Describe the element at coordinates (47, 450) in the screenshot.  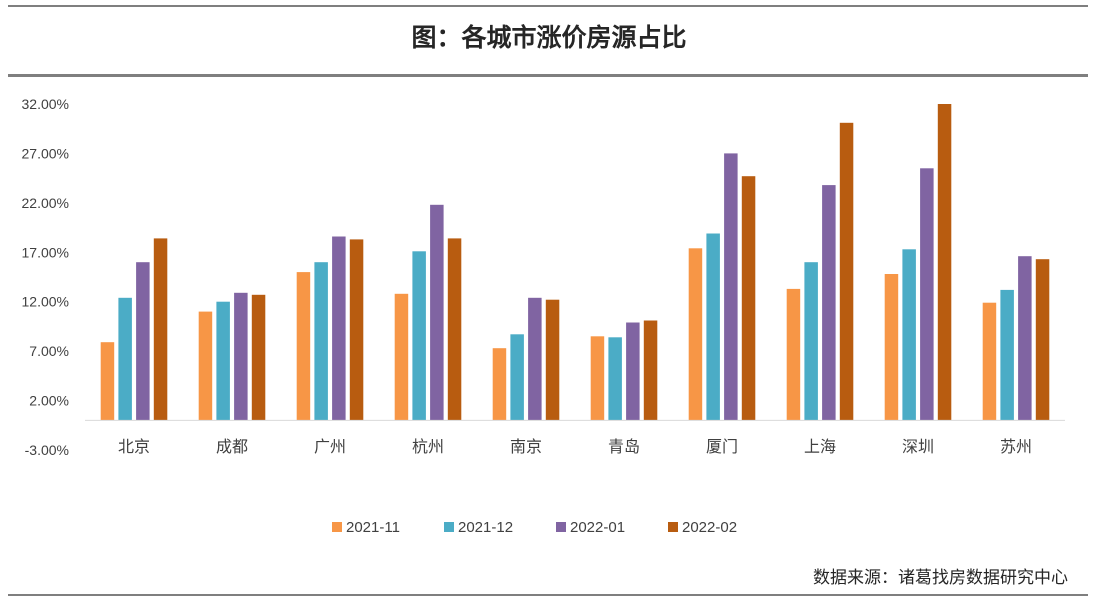
I see `y-tick-label: -3.00%` at that location.